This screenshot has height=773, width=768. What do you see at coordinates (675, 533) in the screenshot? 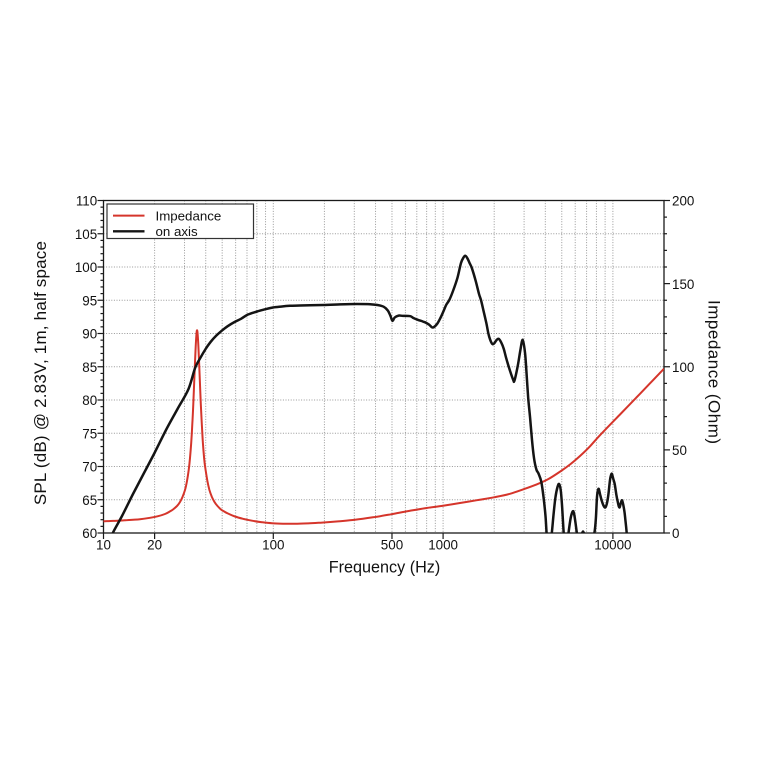
I see `svg-text: 0` at bounding box center [675, 533].